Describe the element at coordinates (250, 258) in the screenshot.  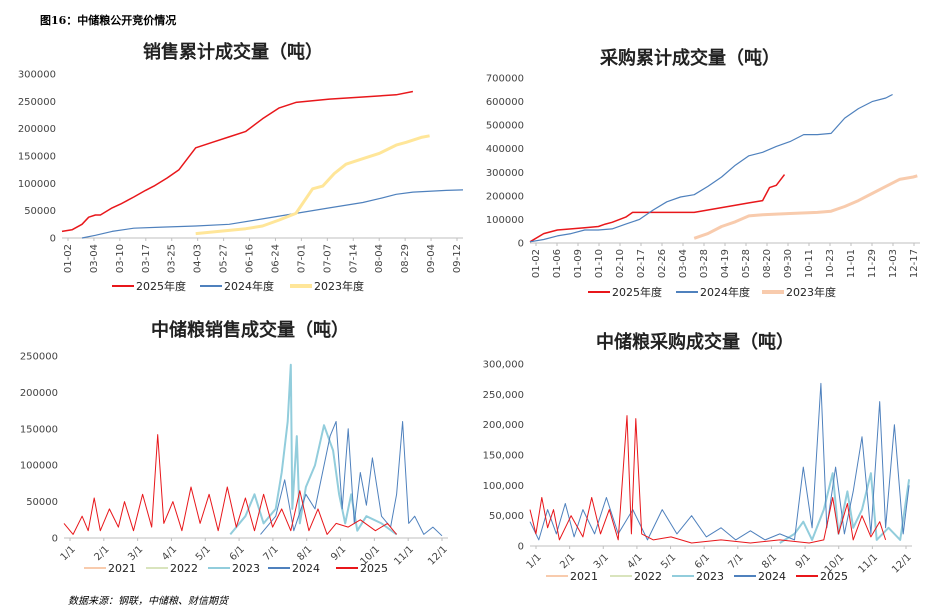
I see `x-tick-label: 06-16` at that location.